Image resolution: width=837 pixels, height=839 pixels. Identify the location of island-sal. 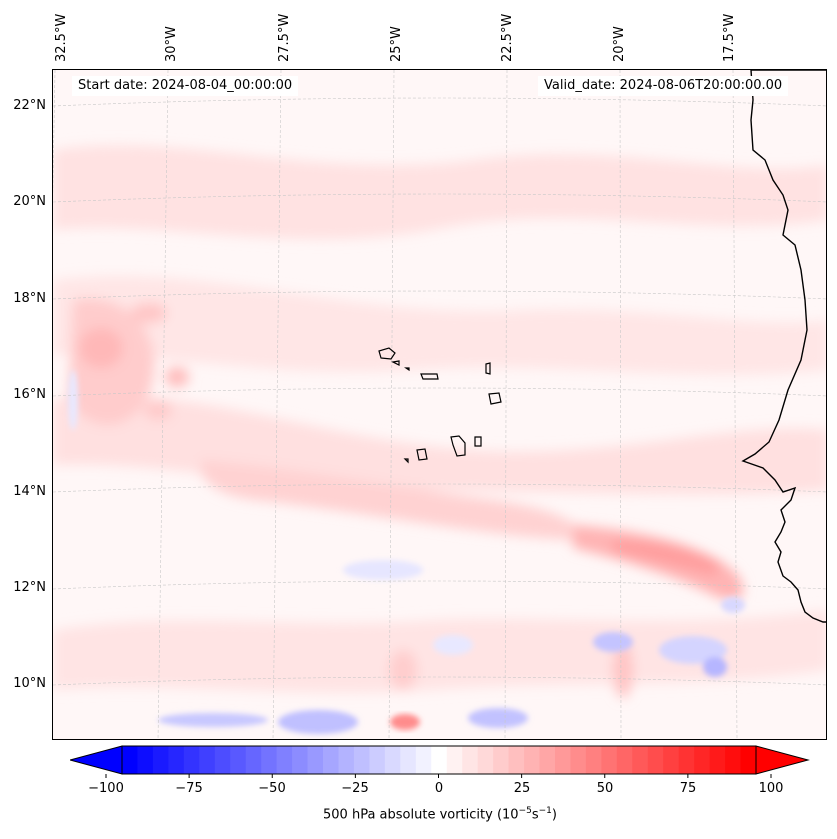
(488, 368).